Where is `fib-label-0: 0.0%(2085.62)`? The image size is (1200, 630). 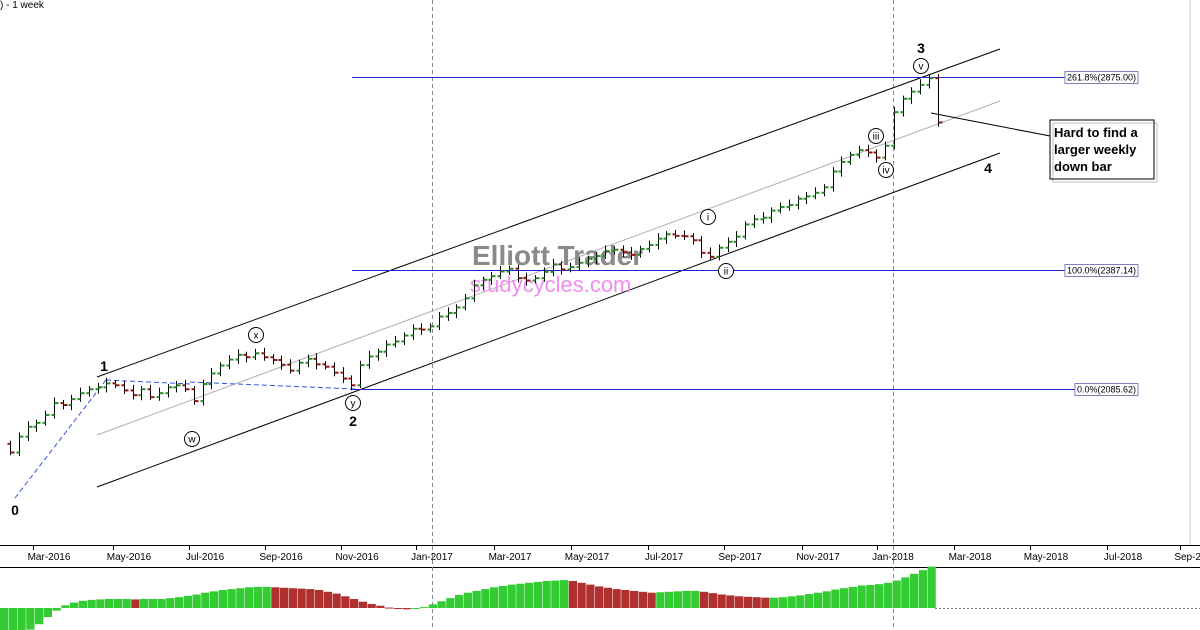
fib-label-0: 0.0%(2085.62) is located at coordinates (1106, 390).